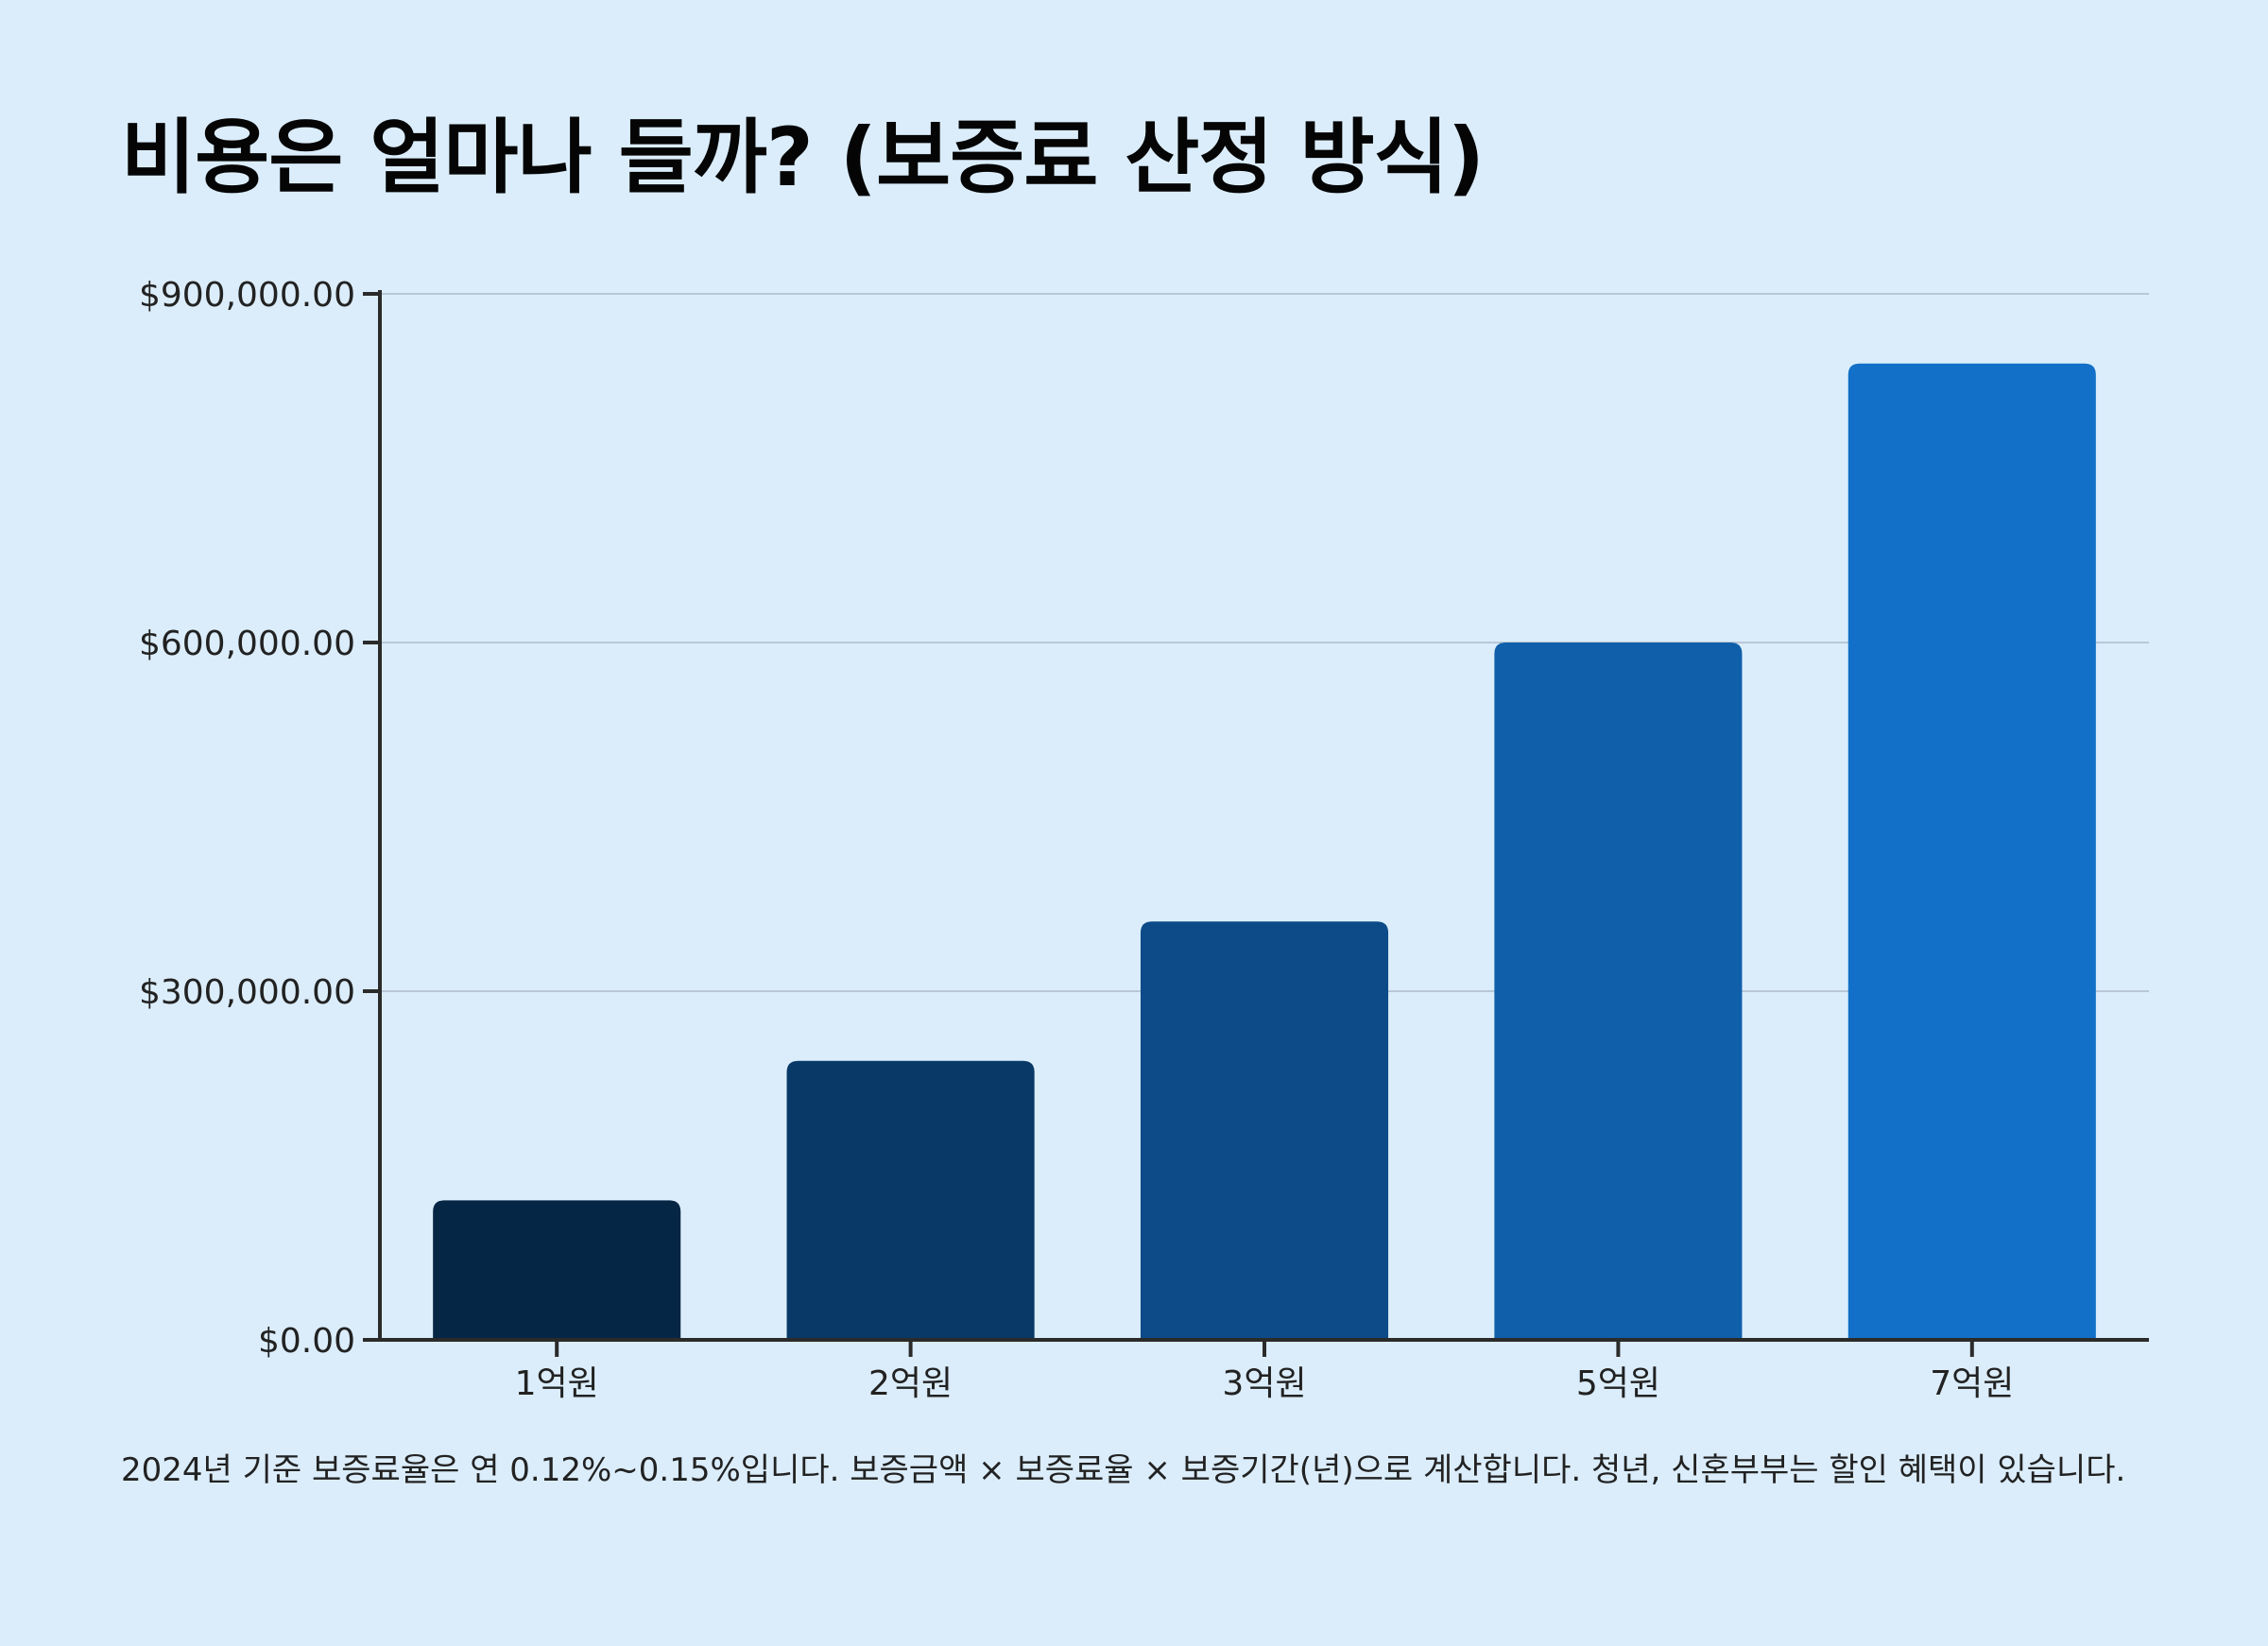  Describe the element at coordinates (247, 992) in the screenshot. I see `y-tick-label: $300,000.00` at that location.